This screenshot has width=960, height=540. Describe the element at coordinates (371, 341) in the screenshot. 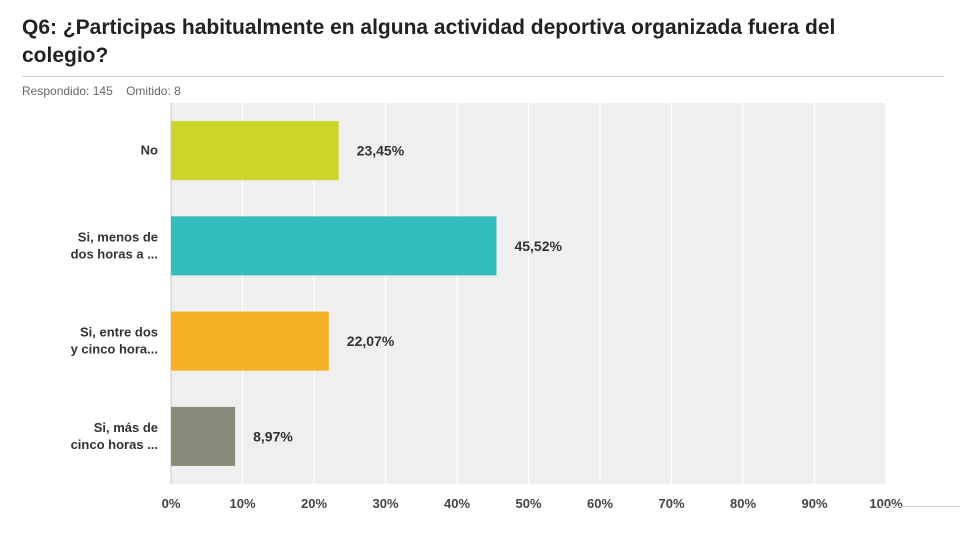

I see `data-label: 22,07%` at that location.